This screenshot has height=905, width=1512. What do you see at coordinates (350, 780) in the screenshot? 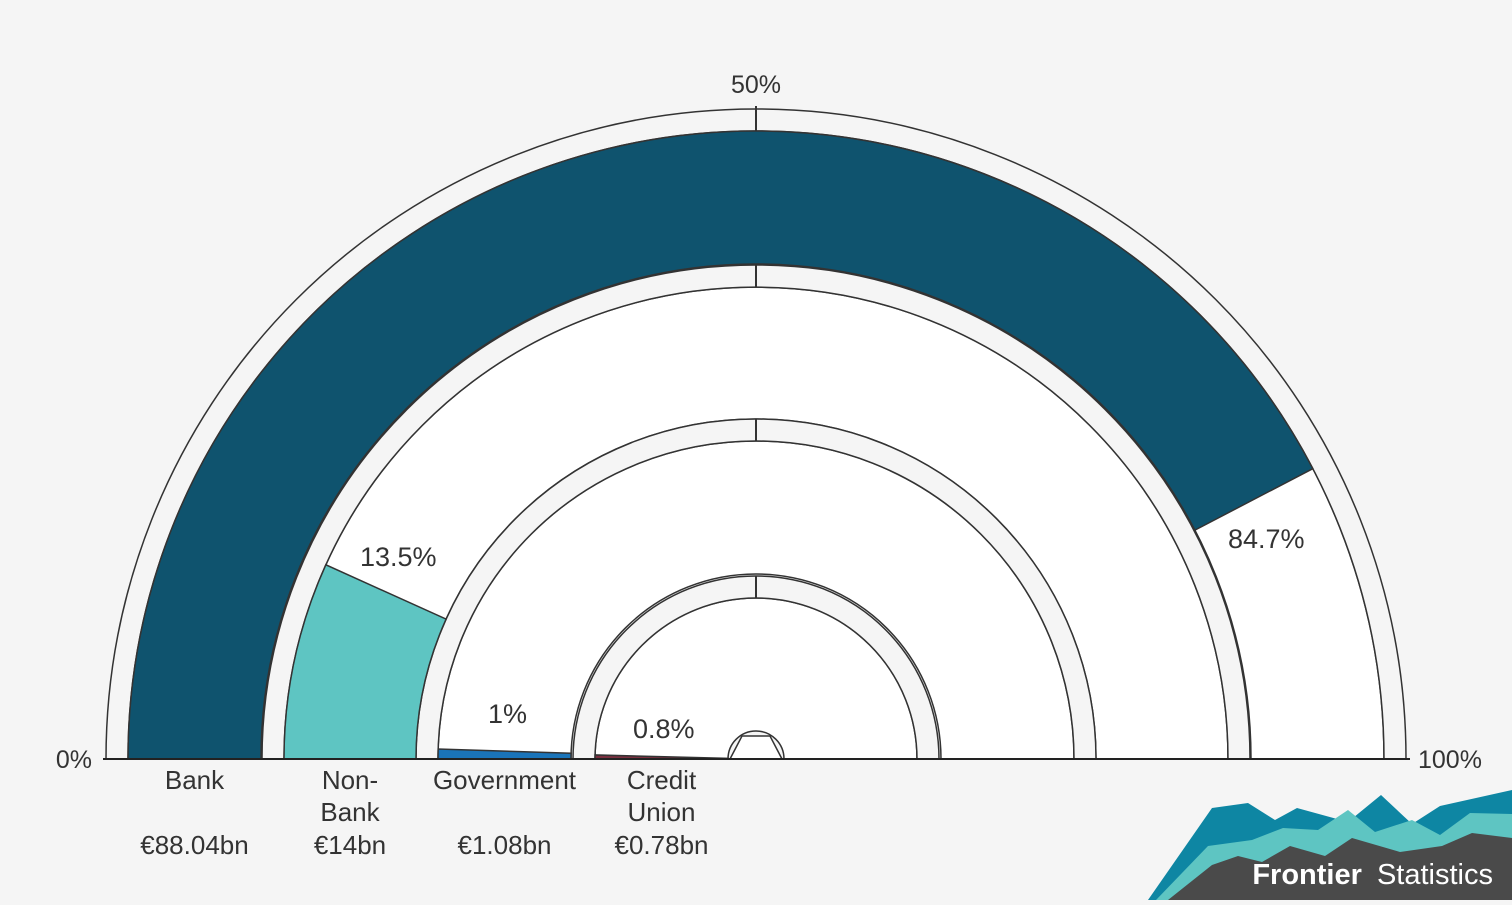
I see `category-label-1-0: Non-` at bounding box center [350, 780].